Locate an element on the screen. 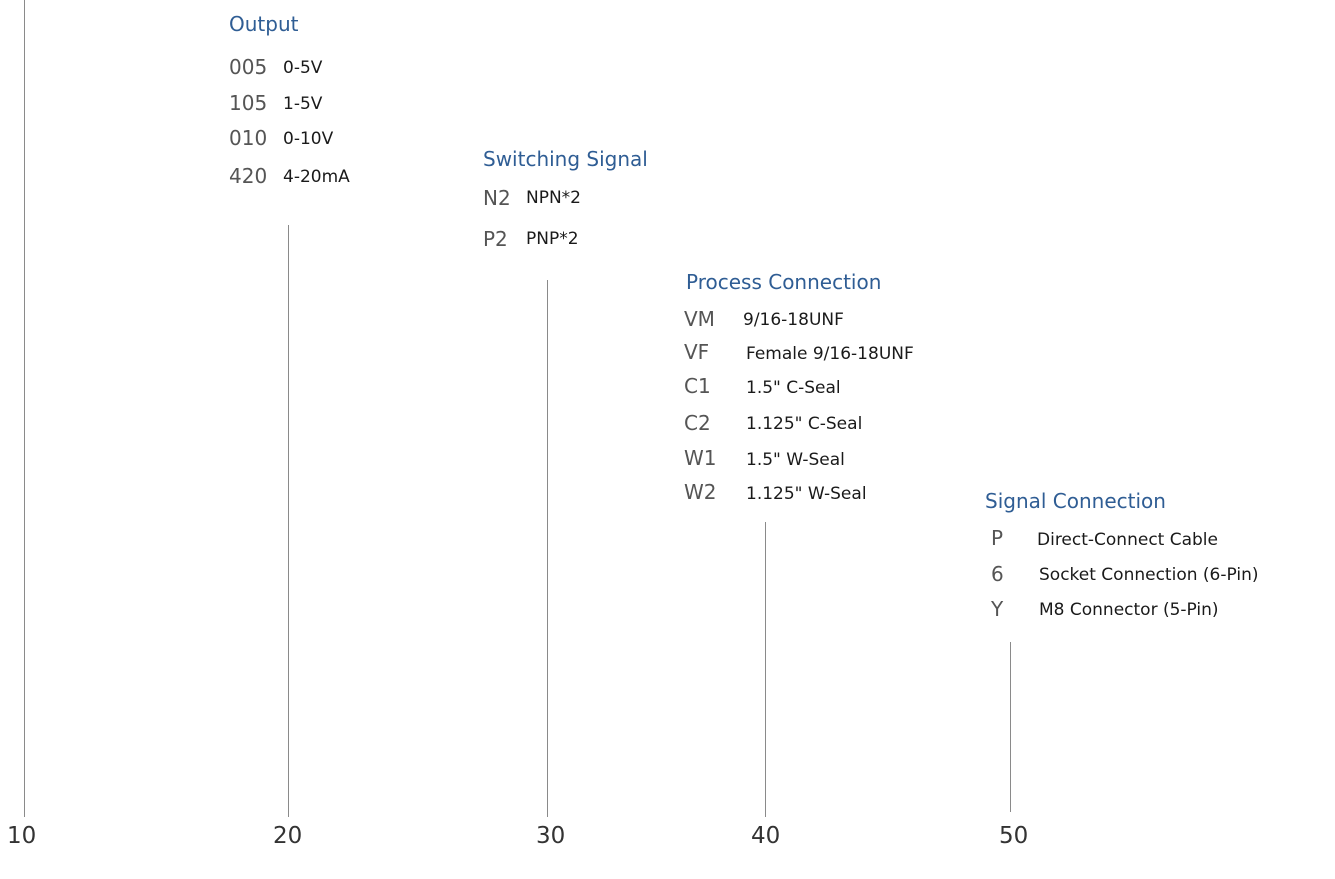 The height and width of the screenshot is (879, 1335). process-code-c1: C1 is located at coordinates (697, 386).